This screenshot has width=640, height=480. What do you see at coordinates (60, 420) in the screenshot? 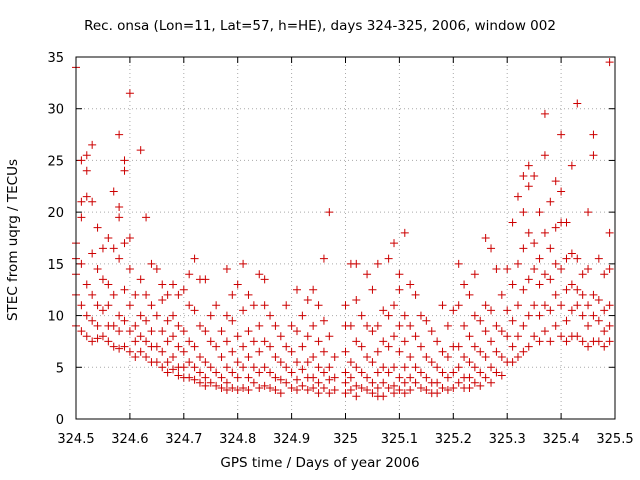
I see `y-tick-label: 0` at bounding box center [60, 420].